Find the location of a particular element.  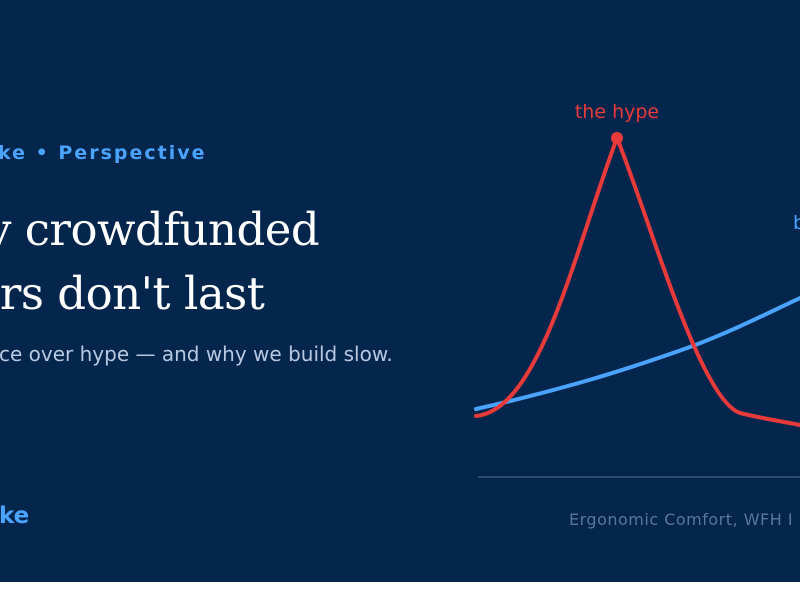

hype-peak-marker is located at coordinates (617, 138).